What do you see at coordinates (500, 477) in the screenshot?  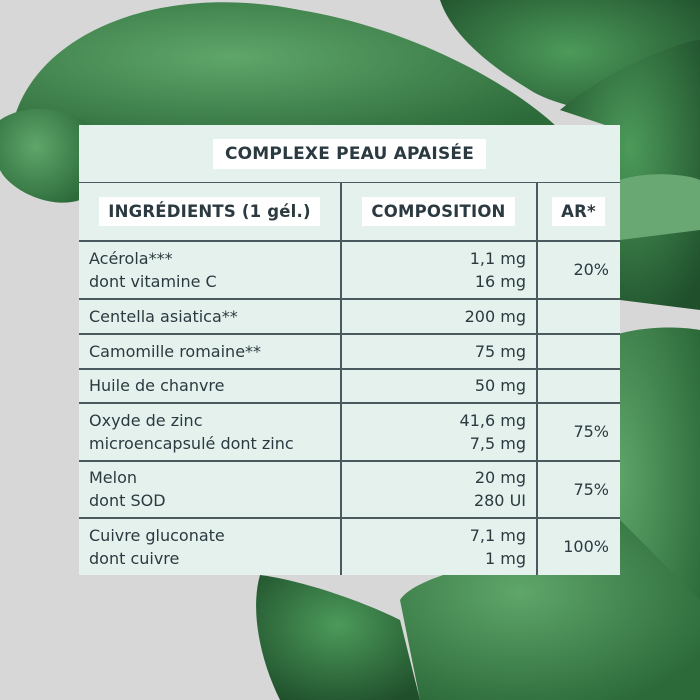 I see `composition-value: 20 mg` at bounding box center [500, 477].